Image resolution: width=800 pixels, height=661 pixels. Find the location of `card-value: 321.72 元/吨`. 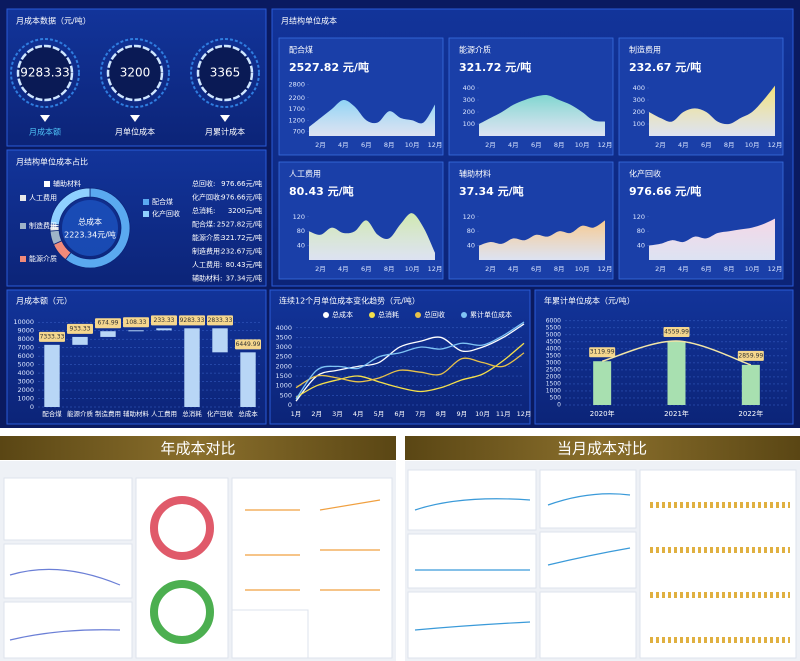

card-value: 321.72 元/吨 is located at coordinates (495, 67).